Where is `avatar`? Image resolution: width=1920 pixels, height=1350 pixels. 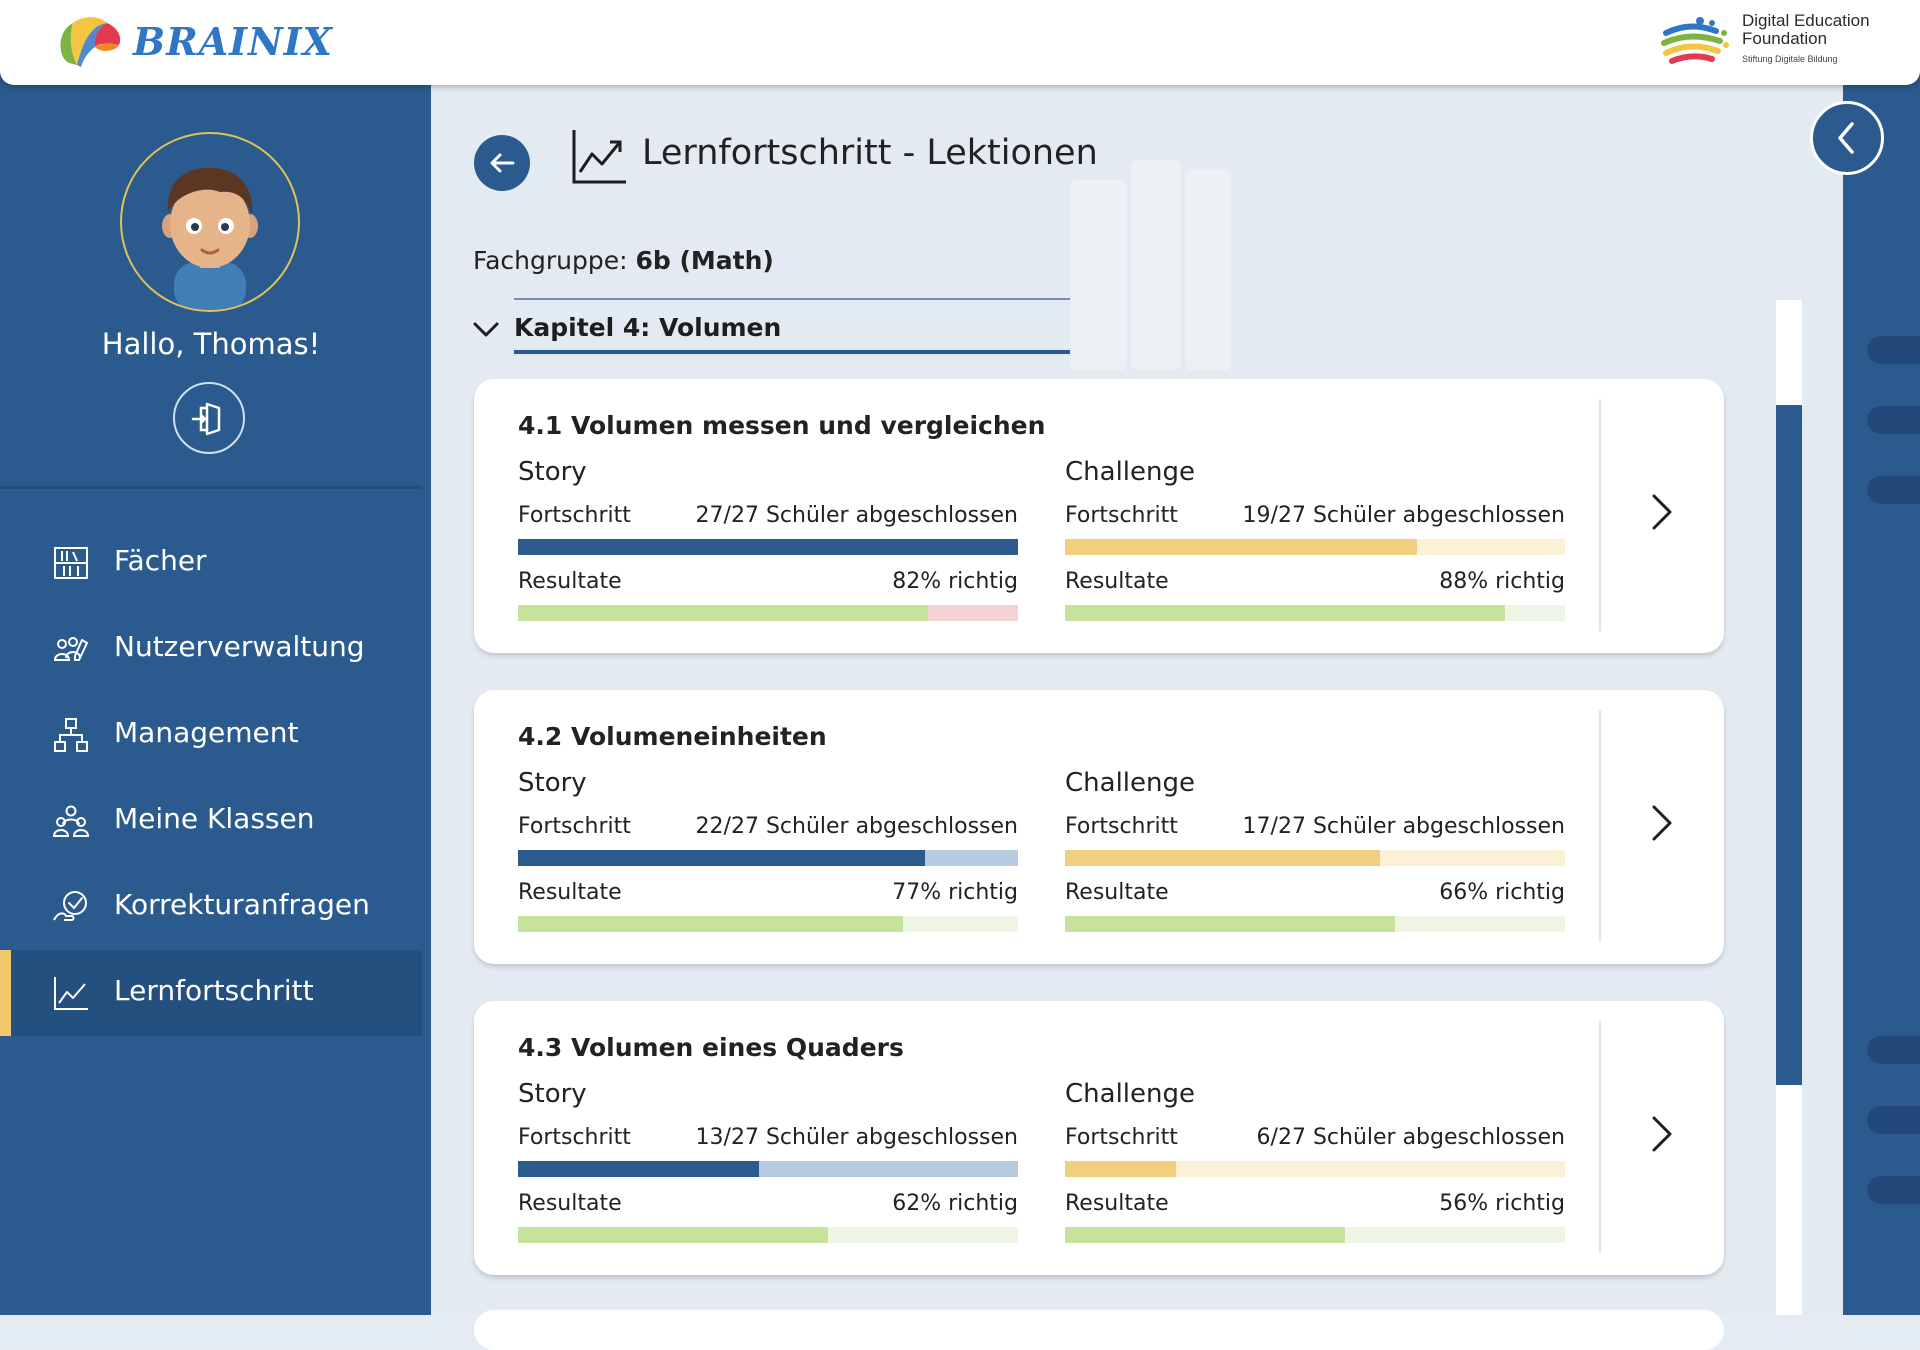
avatar is located at coordinates (210, 222).